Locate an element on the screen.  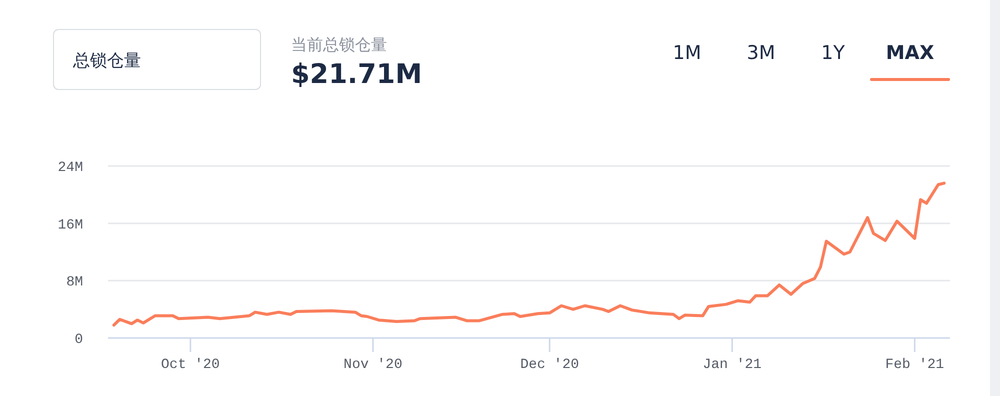
chart-subtitle: 当前总锁仓量 is located at coordinates (339, 44).